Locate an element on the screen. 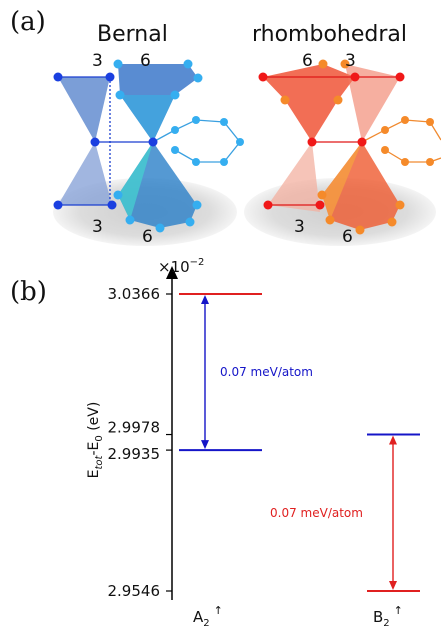 This screenshot has width=441, height=628. rhombohedral-cone-lower-left is located at coordinates (294, 177).